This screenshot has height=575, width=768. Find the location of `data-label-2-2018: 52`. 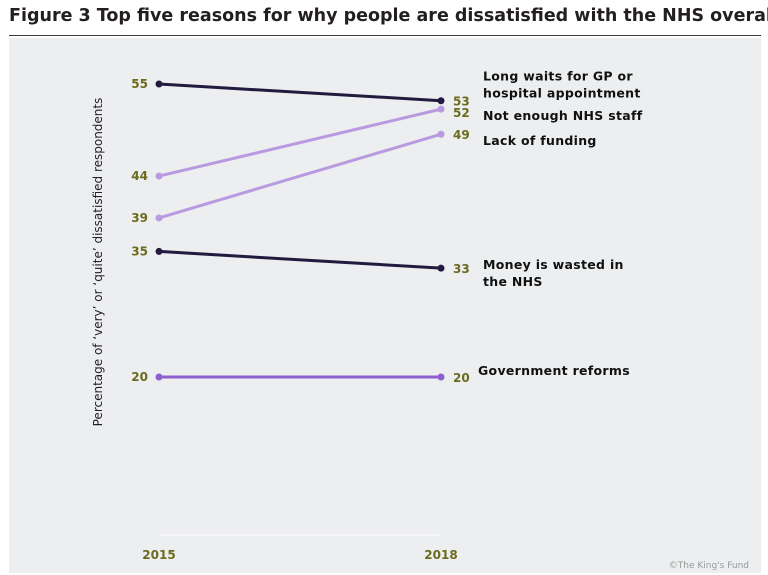

data-label-2-2018: 52 is located at coordinates (461, 113).